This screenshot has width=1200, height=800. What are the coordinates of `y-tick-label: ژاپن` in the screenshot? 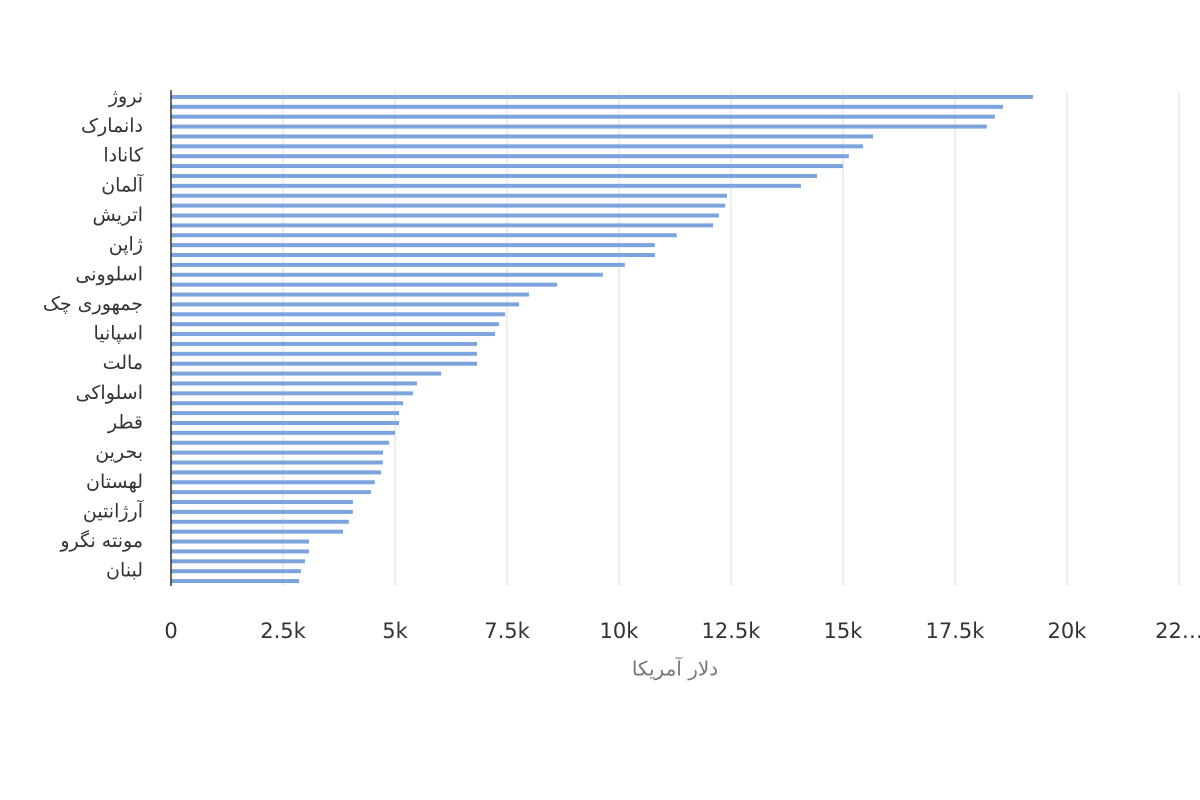 It's located at (126, 245).